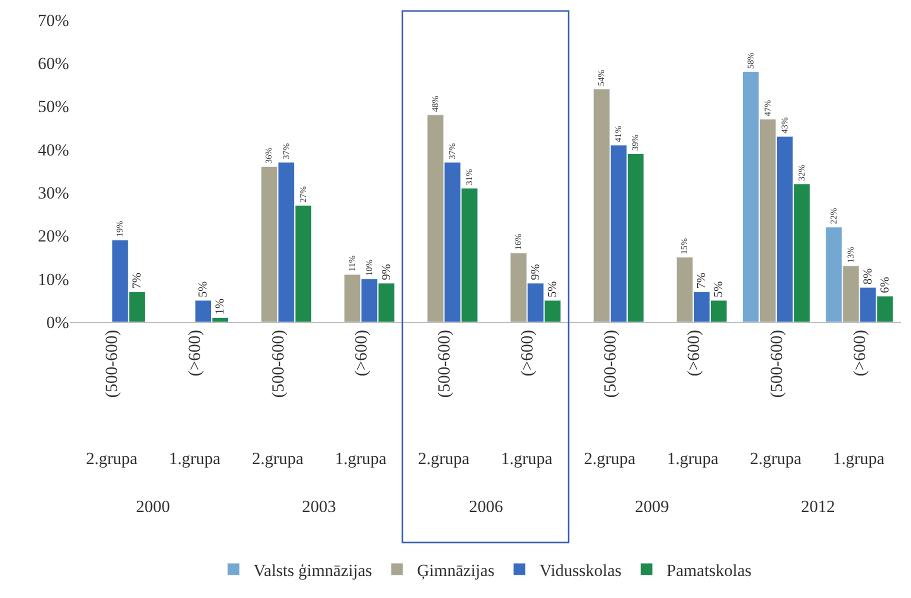 The width and height of the screenshot is (911, 598). What do you see at coordinates (269, 155) in the screenshot?
I see `data-label: 36%` at bounding box center [269, 155].